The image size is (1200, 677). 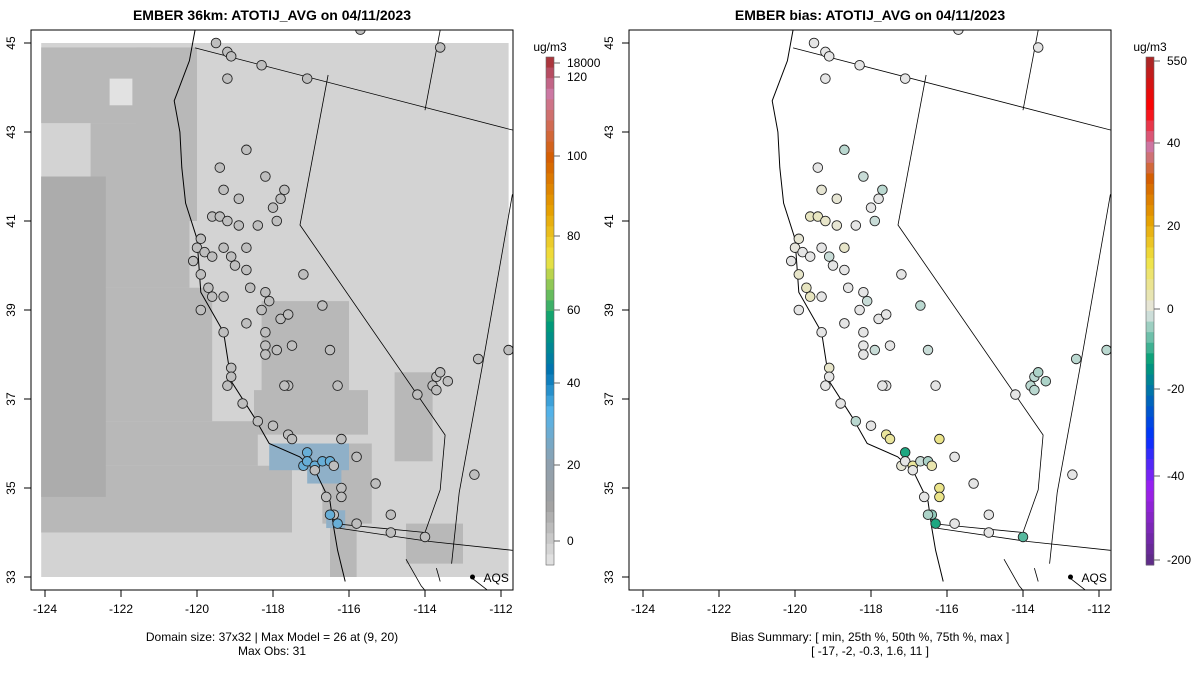 What do you see at coordinates (1098, 609) in the screenshot?
I see `x-tick-label: -112` at bounding box center [1098, 609].